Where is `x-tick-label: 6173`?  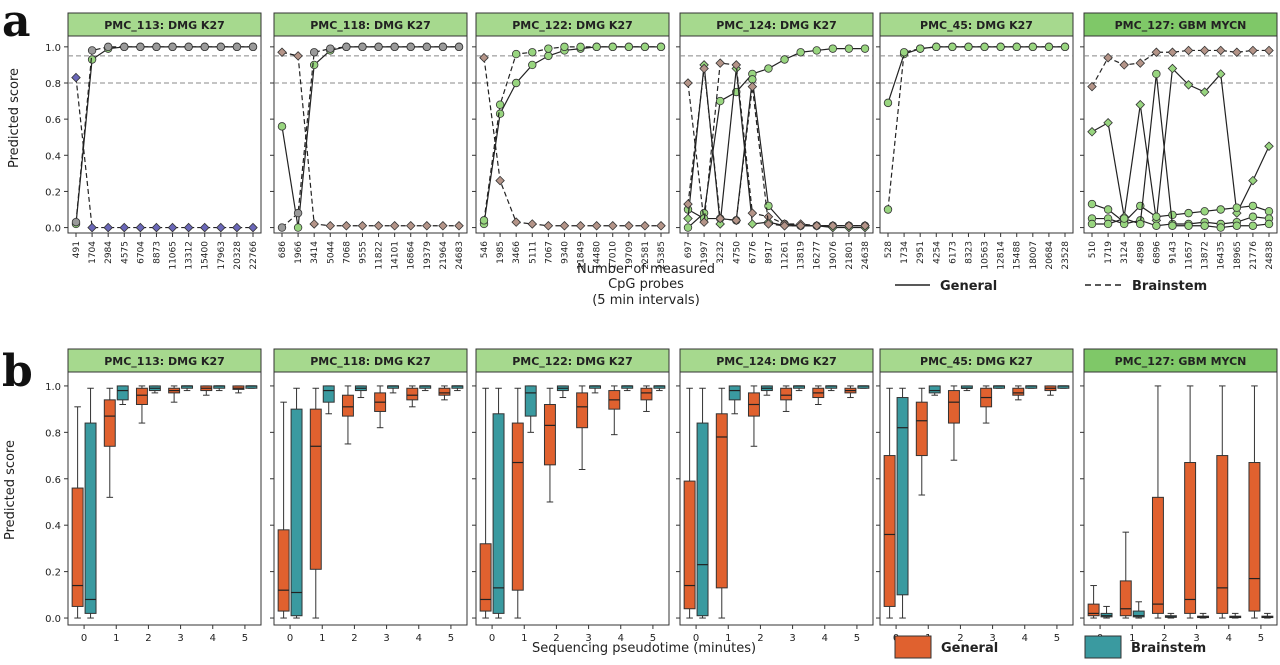 x-tick-label: 6173 is located at coordinates (953, 252).